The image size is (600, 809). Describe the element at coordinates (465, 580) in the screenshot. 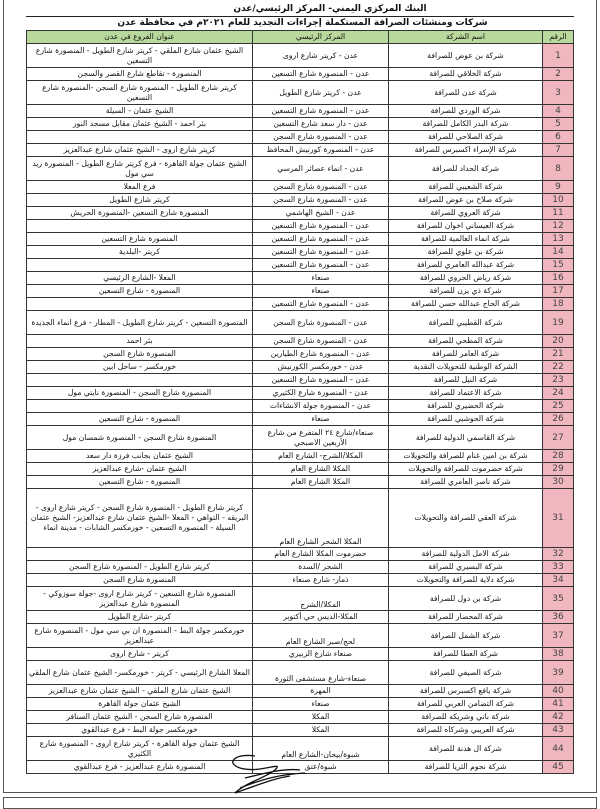

I see `company-name: شركة دلاية للصرافة والتحويلات` at that location.